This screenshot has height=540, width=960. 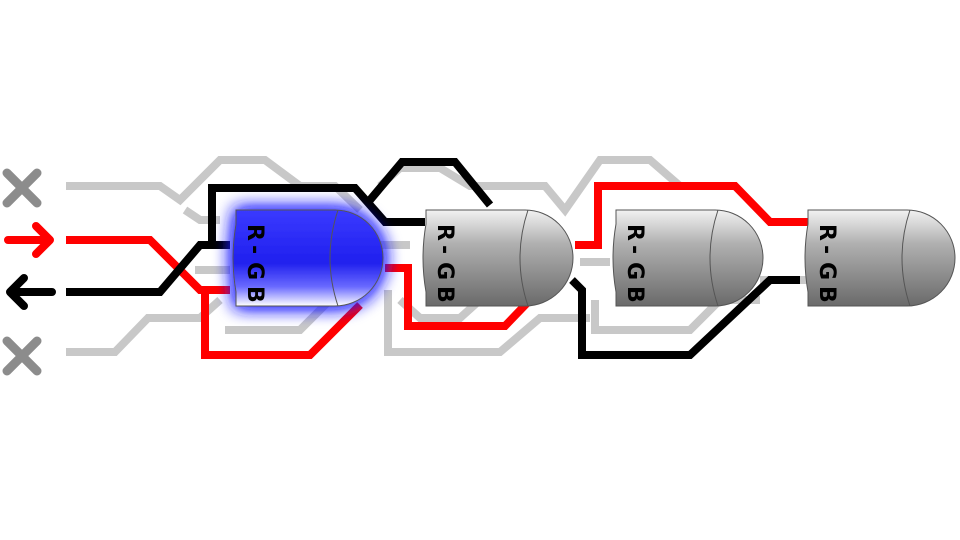 I want to click on arrow-left-icon, so click(x=31, y=292).